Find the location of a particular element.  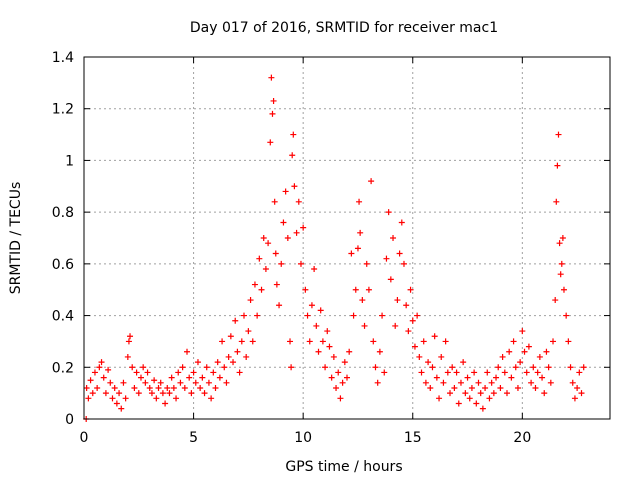

y-tick-label: 0 is located at coordinates (69, 420).